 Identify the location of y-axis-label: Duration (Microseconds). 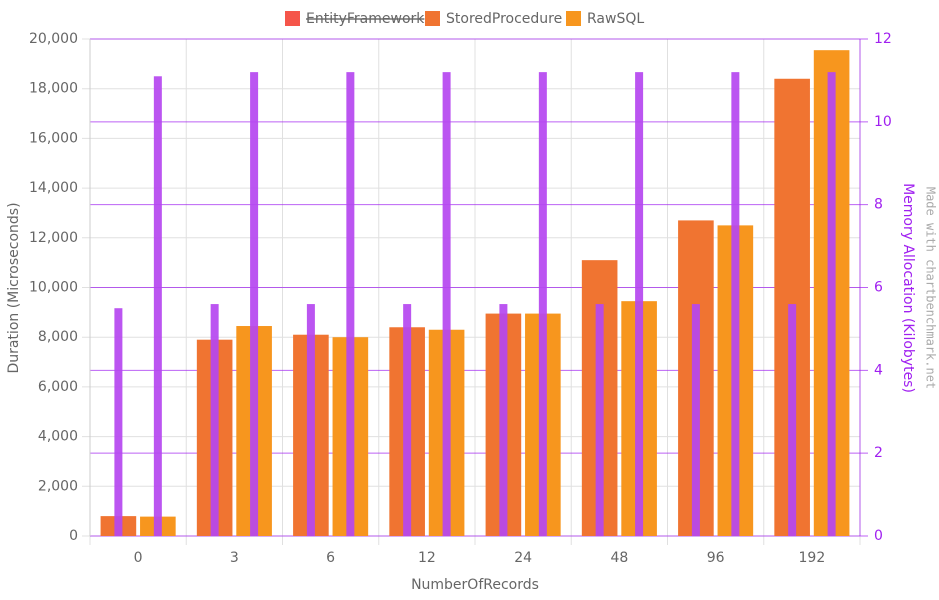
(14, 287).